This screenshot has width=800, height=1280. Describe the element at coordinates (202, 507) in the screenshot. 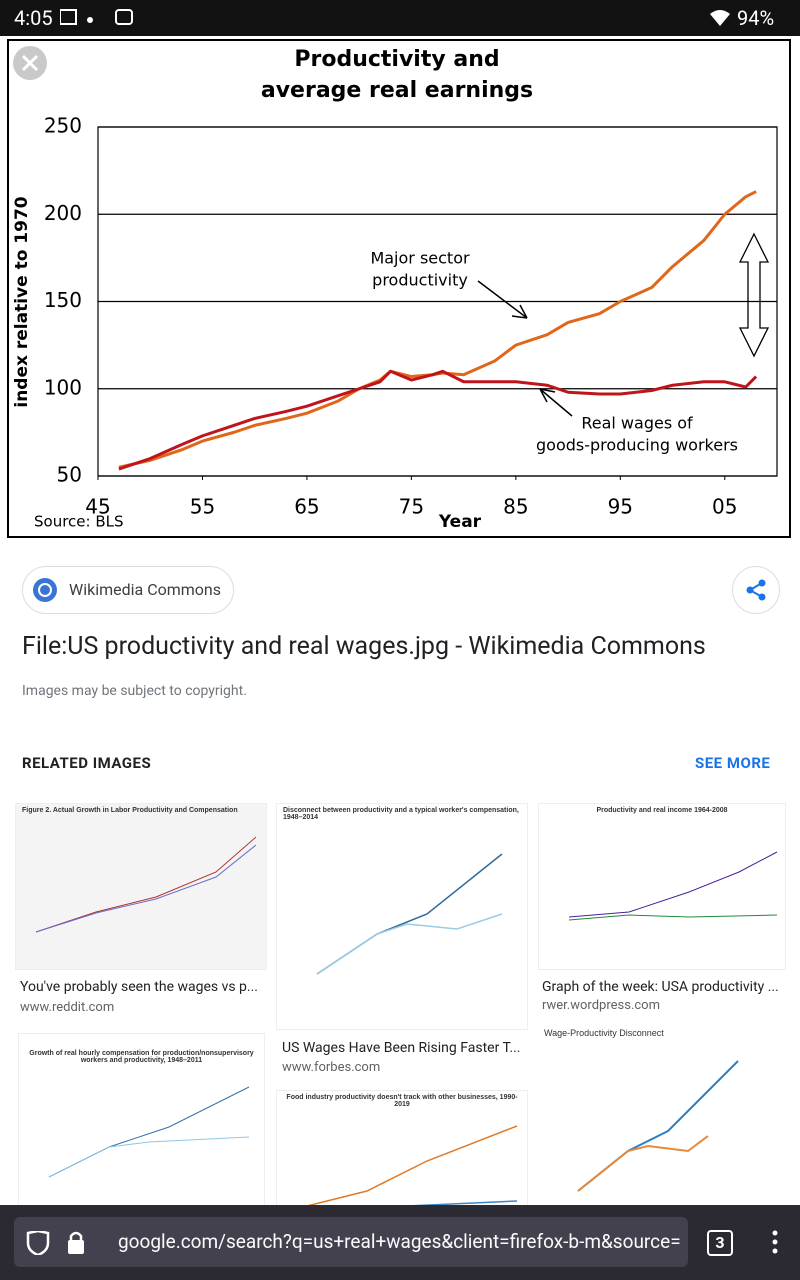

I see `x-tick-label: 55` at that location.